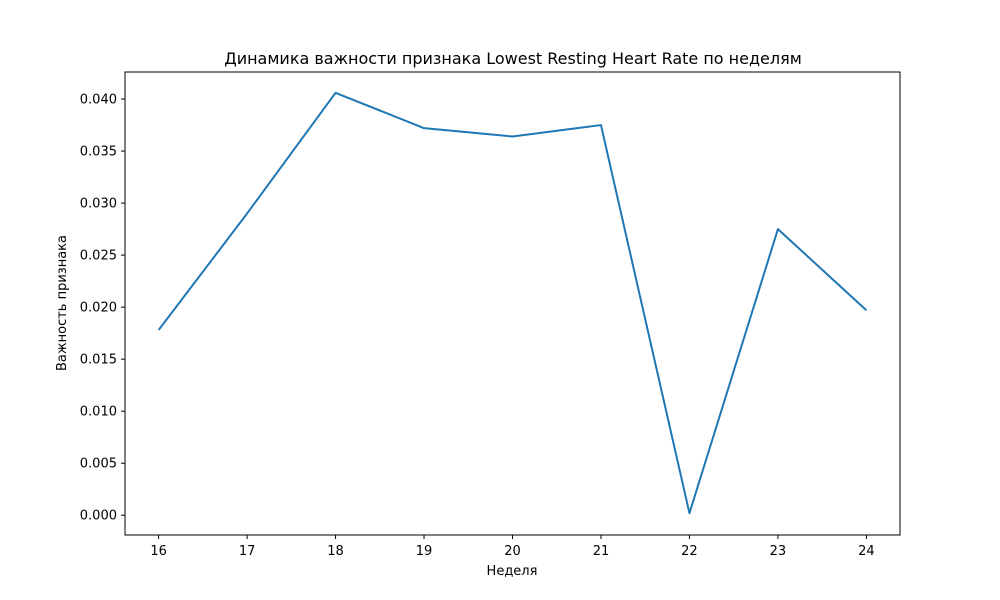  What do you see at coordinates (98, 204) in the screenshot?
I see `y-tick-label: 0.030` at bounding box center [98, 204].